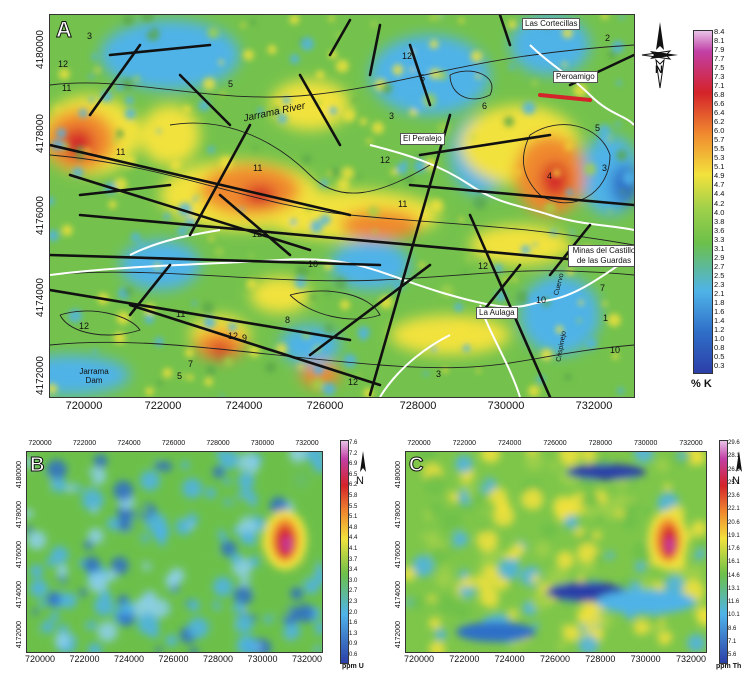  Describe the element at coordinates (84, 659) in the screenshot. I see `x-tick-bottom: 722000` at that location.